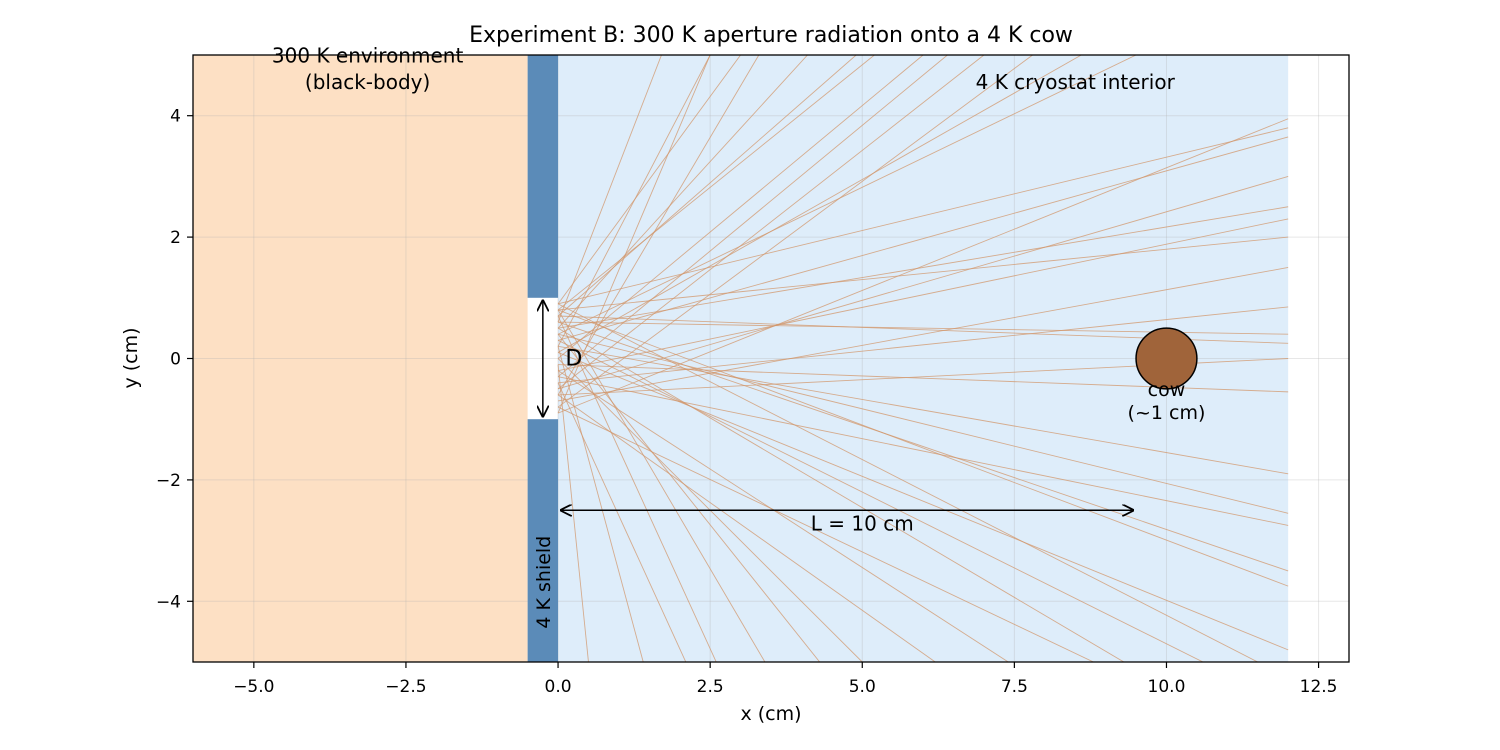  Describe the element at coordinates (168, 481) in the screenshot. I see `y-tick-label: −2` at that location.